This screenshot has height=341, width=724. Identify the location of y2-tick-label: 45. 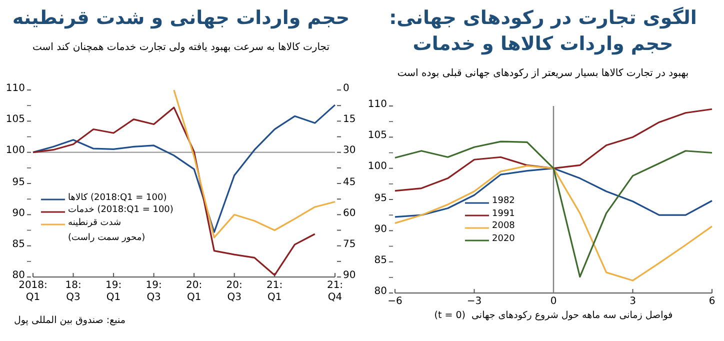
(349, 182).